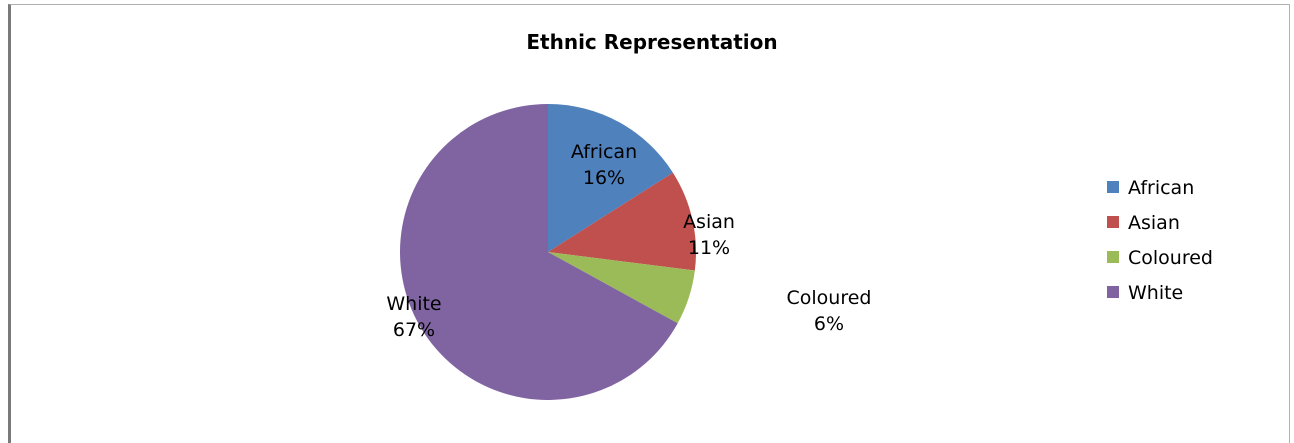  I want to click on pie-slice-asian, so click(622, 221).